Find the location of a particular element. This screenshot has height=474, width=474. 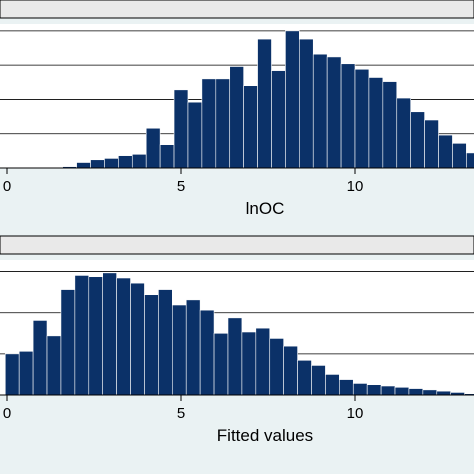

x-axis-label: Fitted values is located at coordinates (265, 435).